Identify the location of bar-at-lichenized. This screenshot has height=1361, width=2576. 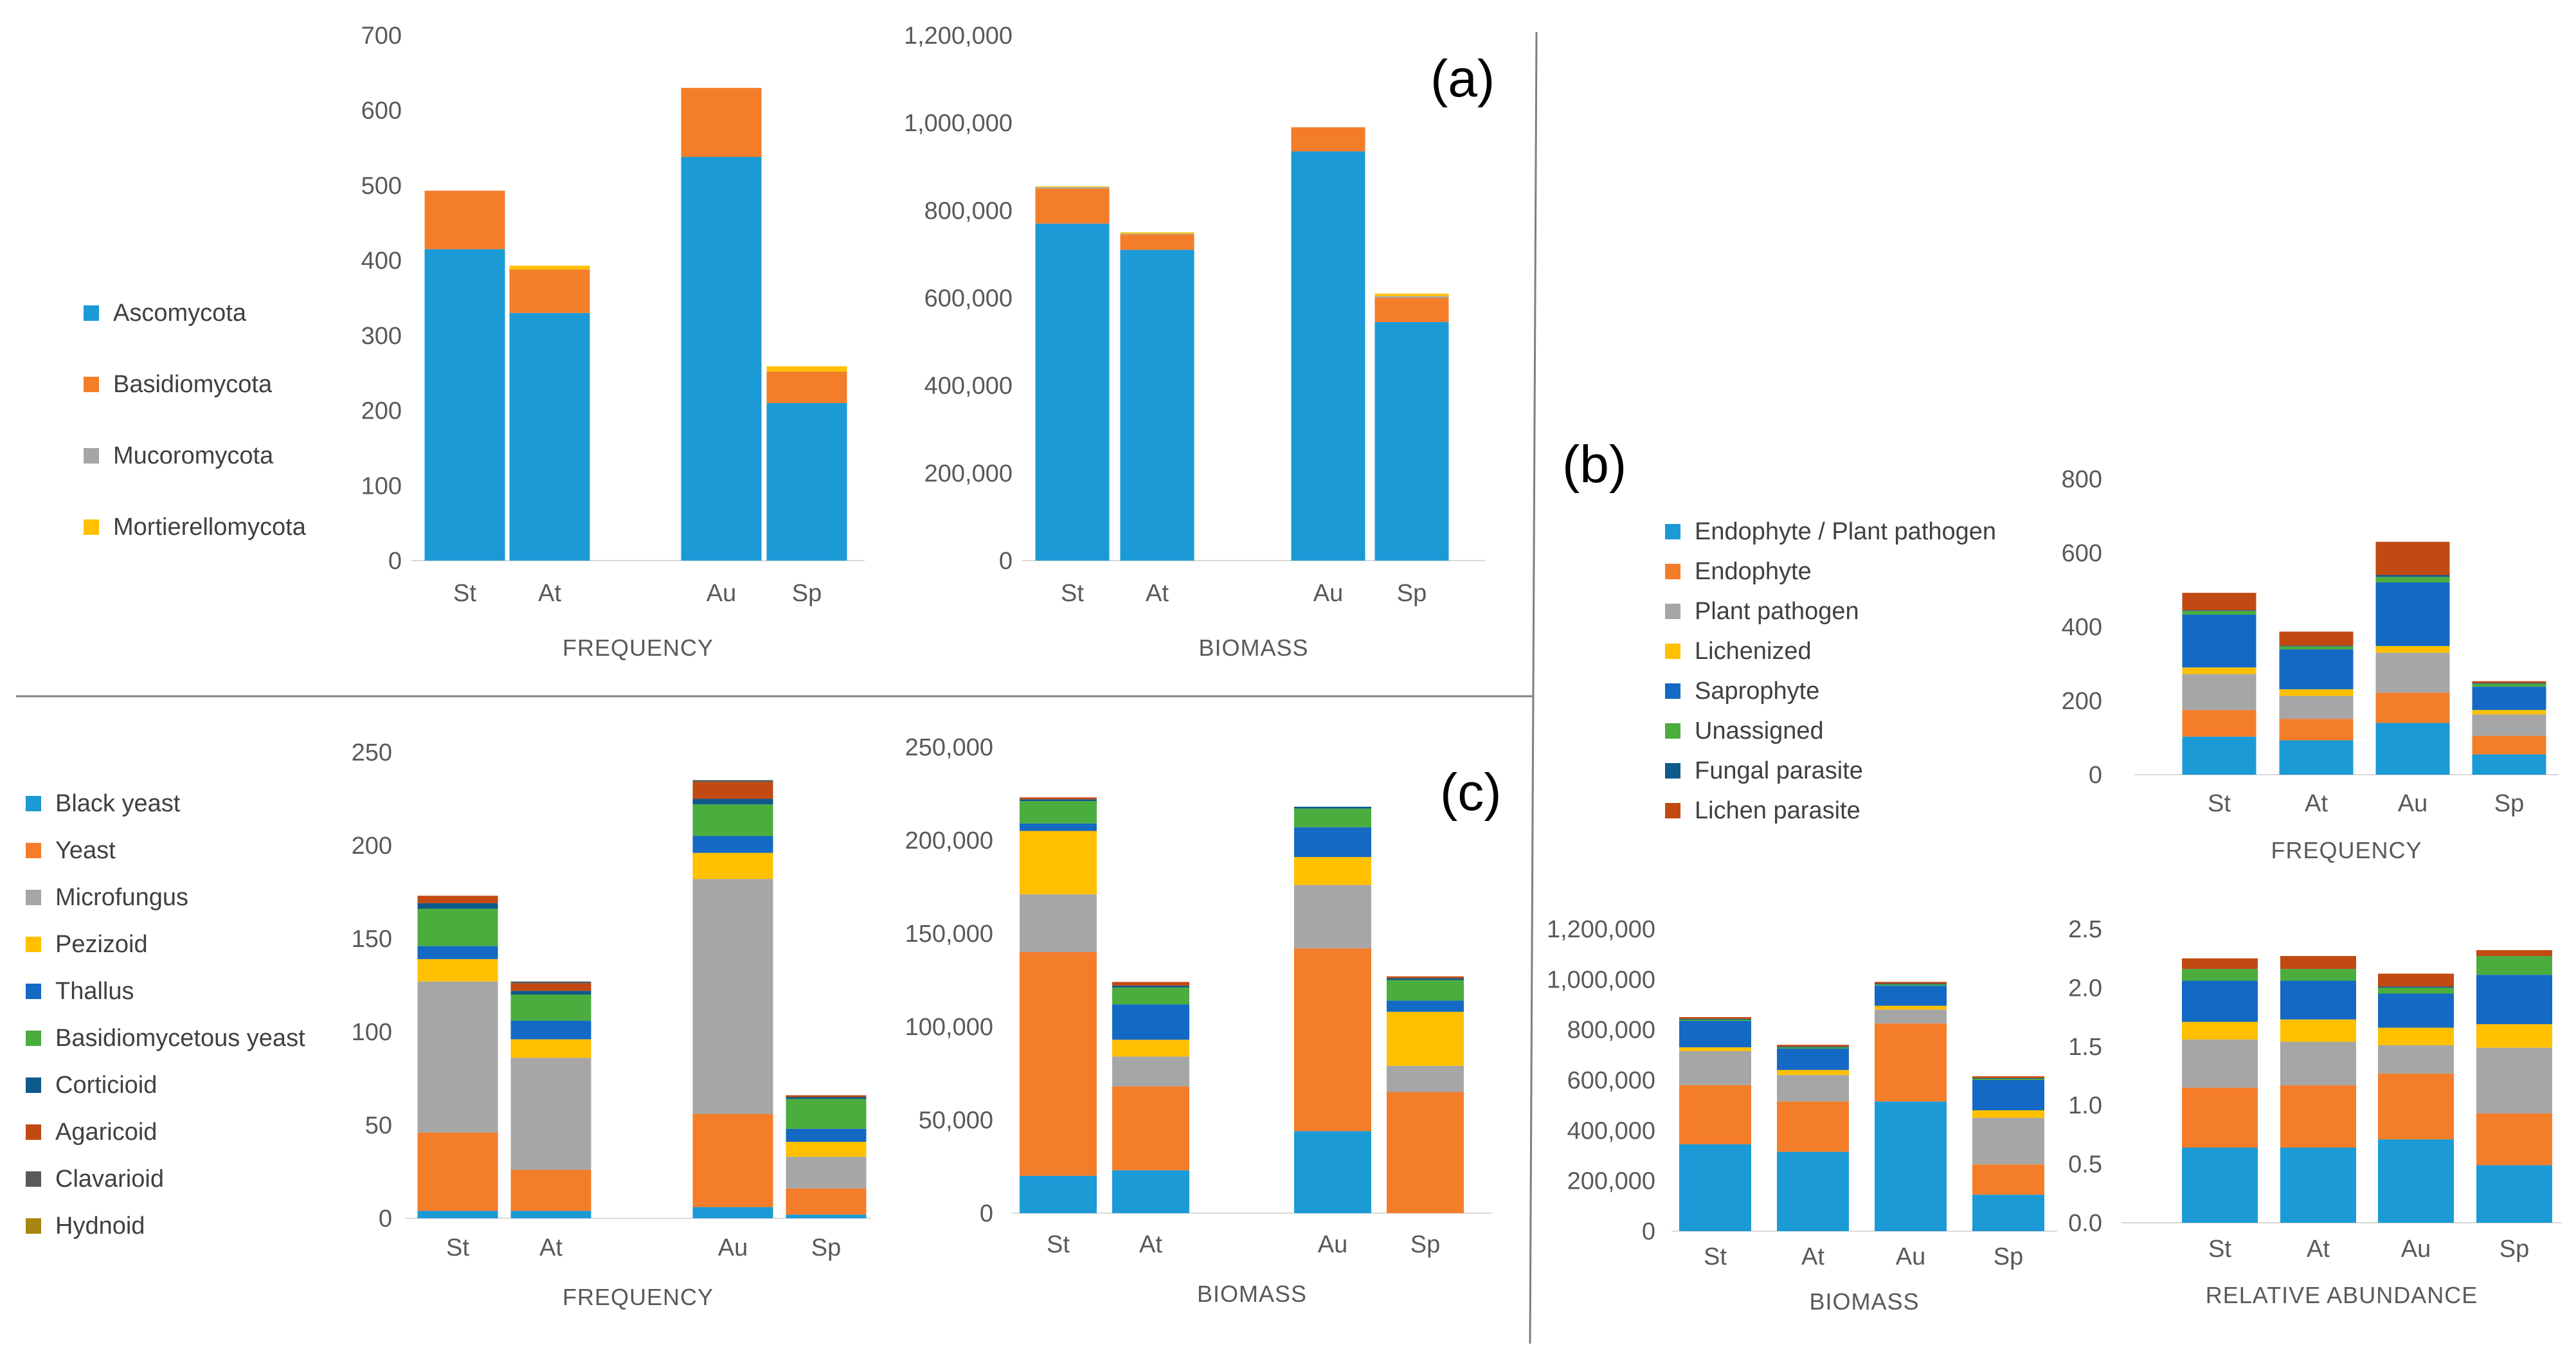
(2318, 1030).